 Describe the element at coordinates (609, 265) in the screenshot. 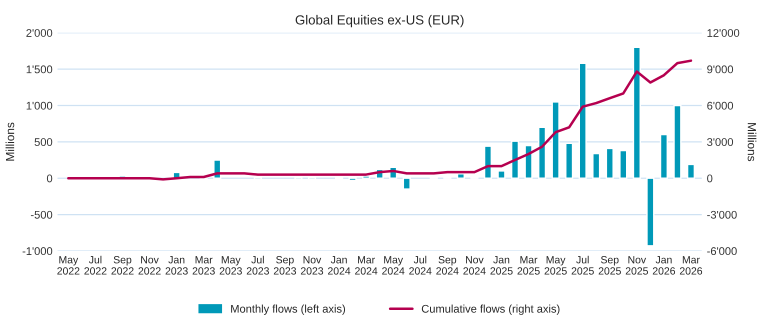

I see `x-tick-label: Sep 2025` at that location.